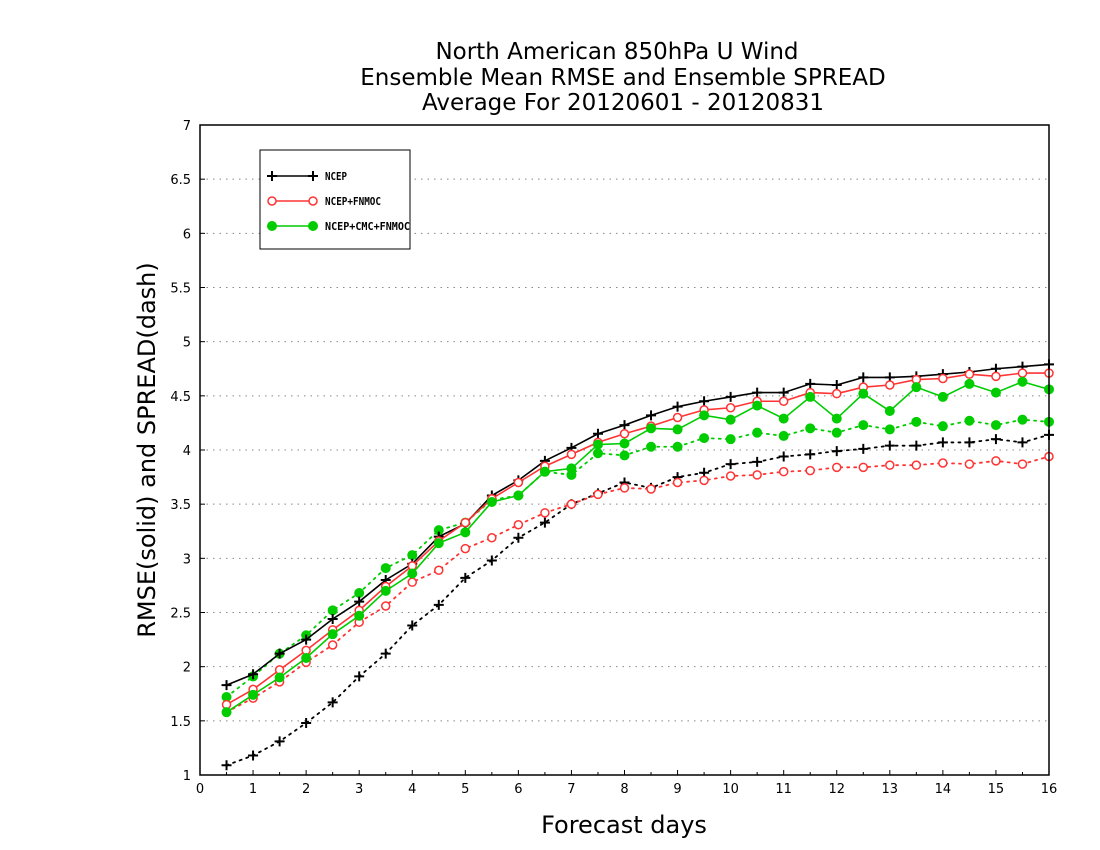 Image resolution: width=1100 pixels, height=850 pixels. Describe the element at coordinates (180, 722) in the screenshot. I see `y-tick-label: 1.5` at that location.